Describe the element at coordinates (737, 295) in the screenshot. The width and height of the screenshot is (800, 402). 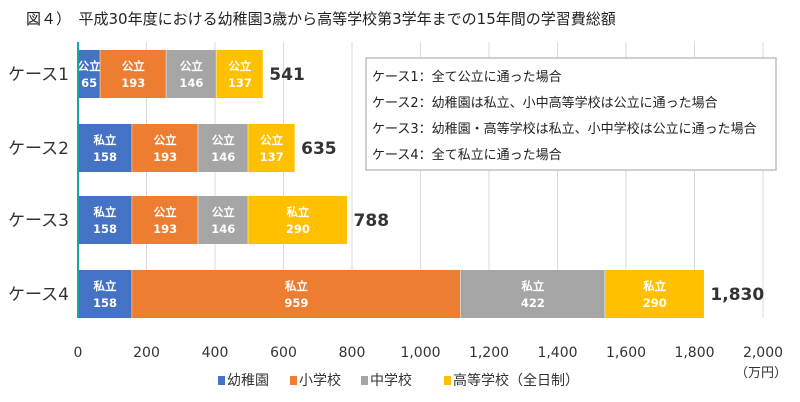
I see `bar-total-label: 1,830` at that location.